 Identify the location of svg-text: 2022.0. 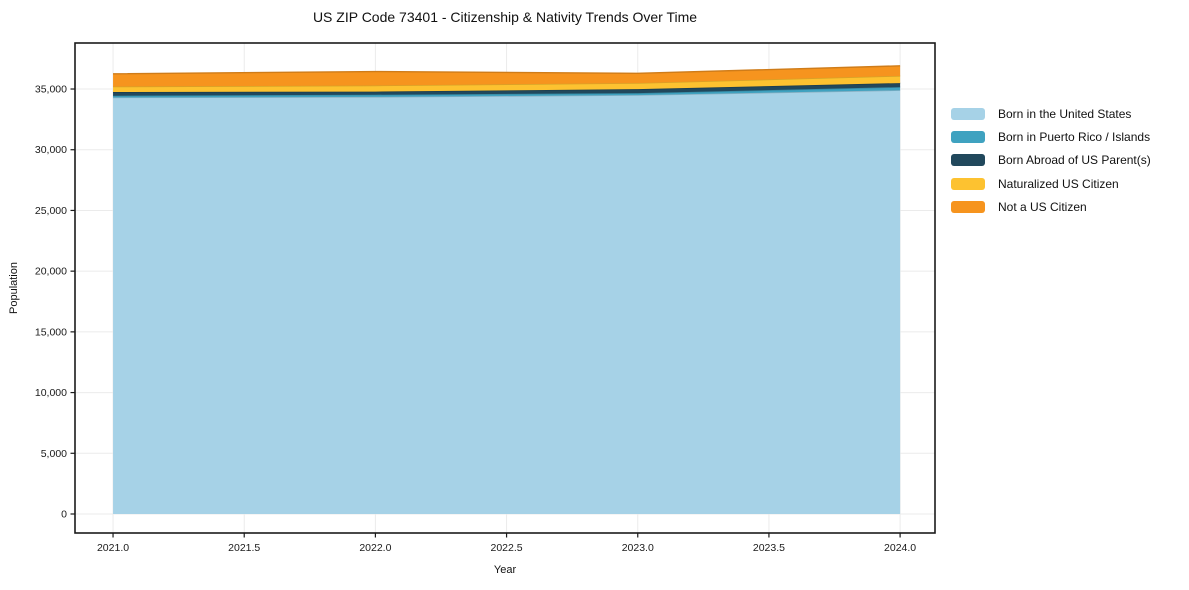
(375, 548).